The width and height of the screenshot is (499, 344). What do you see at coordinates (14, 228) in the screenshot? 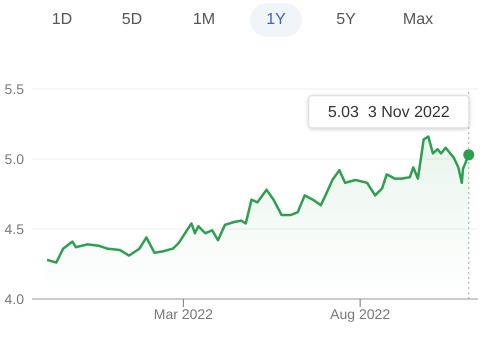
I see `y-tick-label: 4.5` at bounding box center [14, 228].